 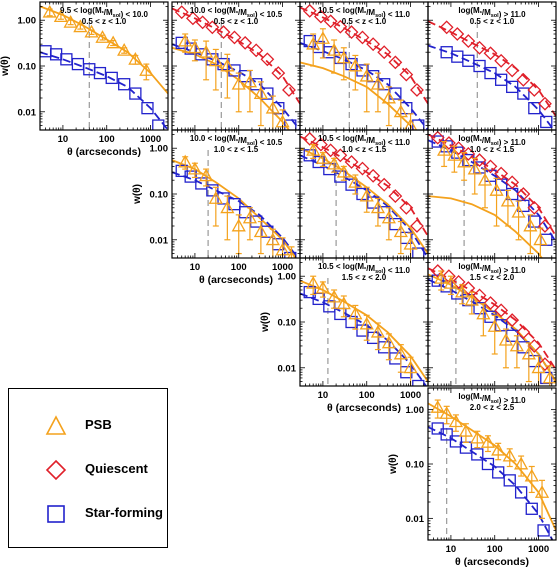 I want to click on x-axis-label: θ (arcseconds), so click(x=236, y=280).